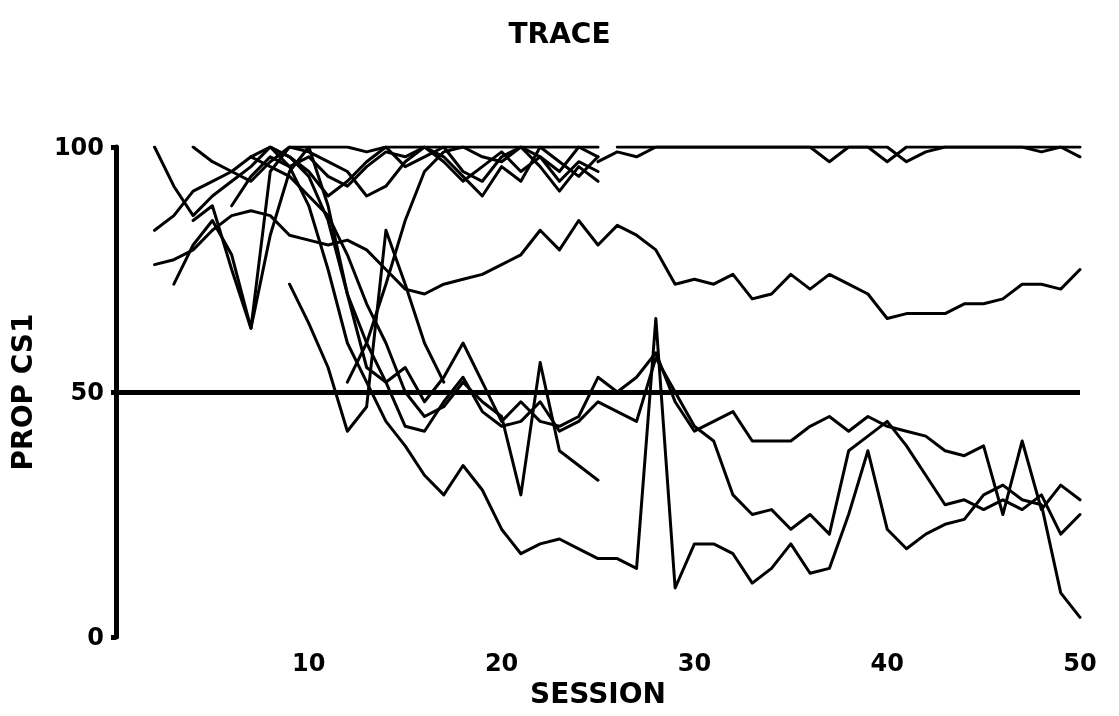  I want to click on x-tick-label: 40, so click(887, 663).